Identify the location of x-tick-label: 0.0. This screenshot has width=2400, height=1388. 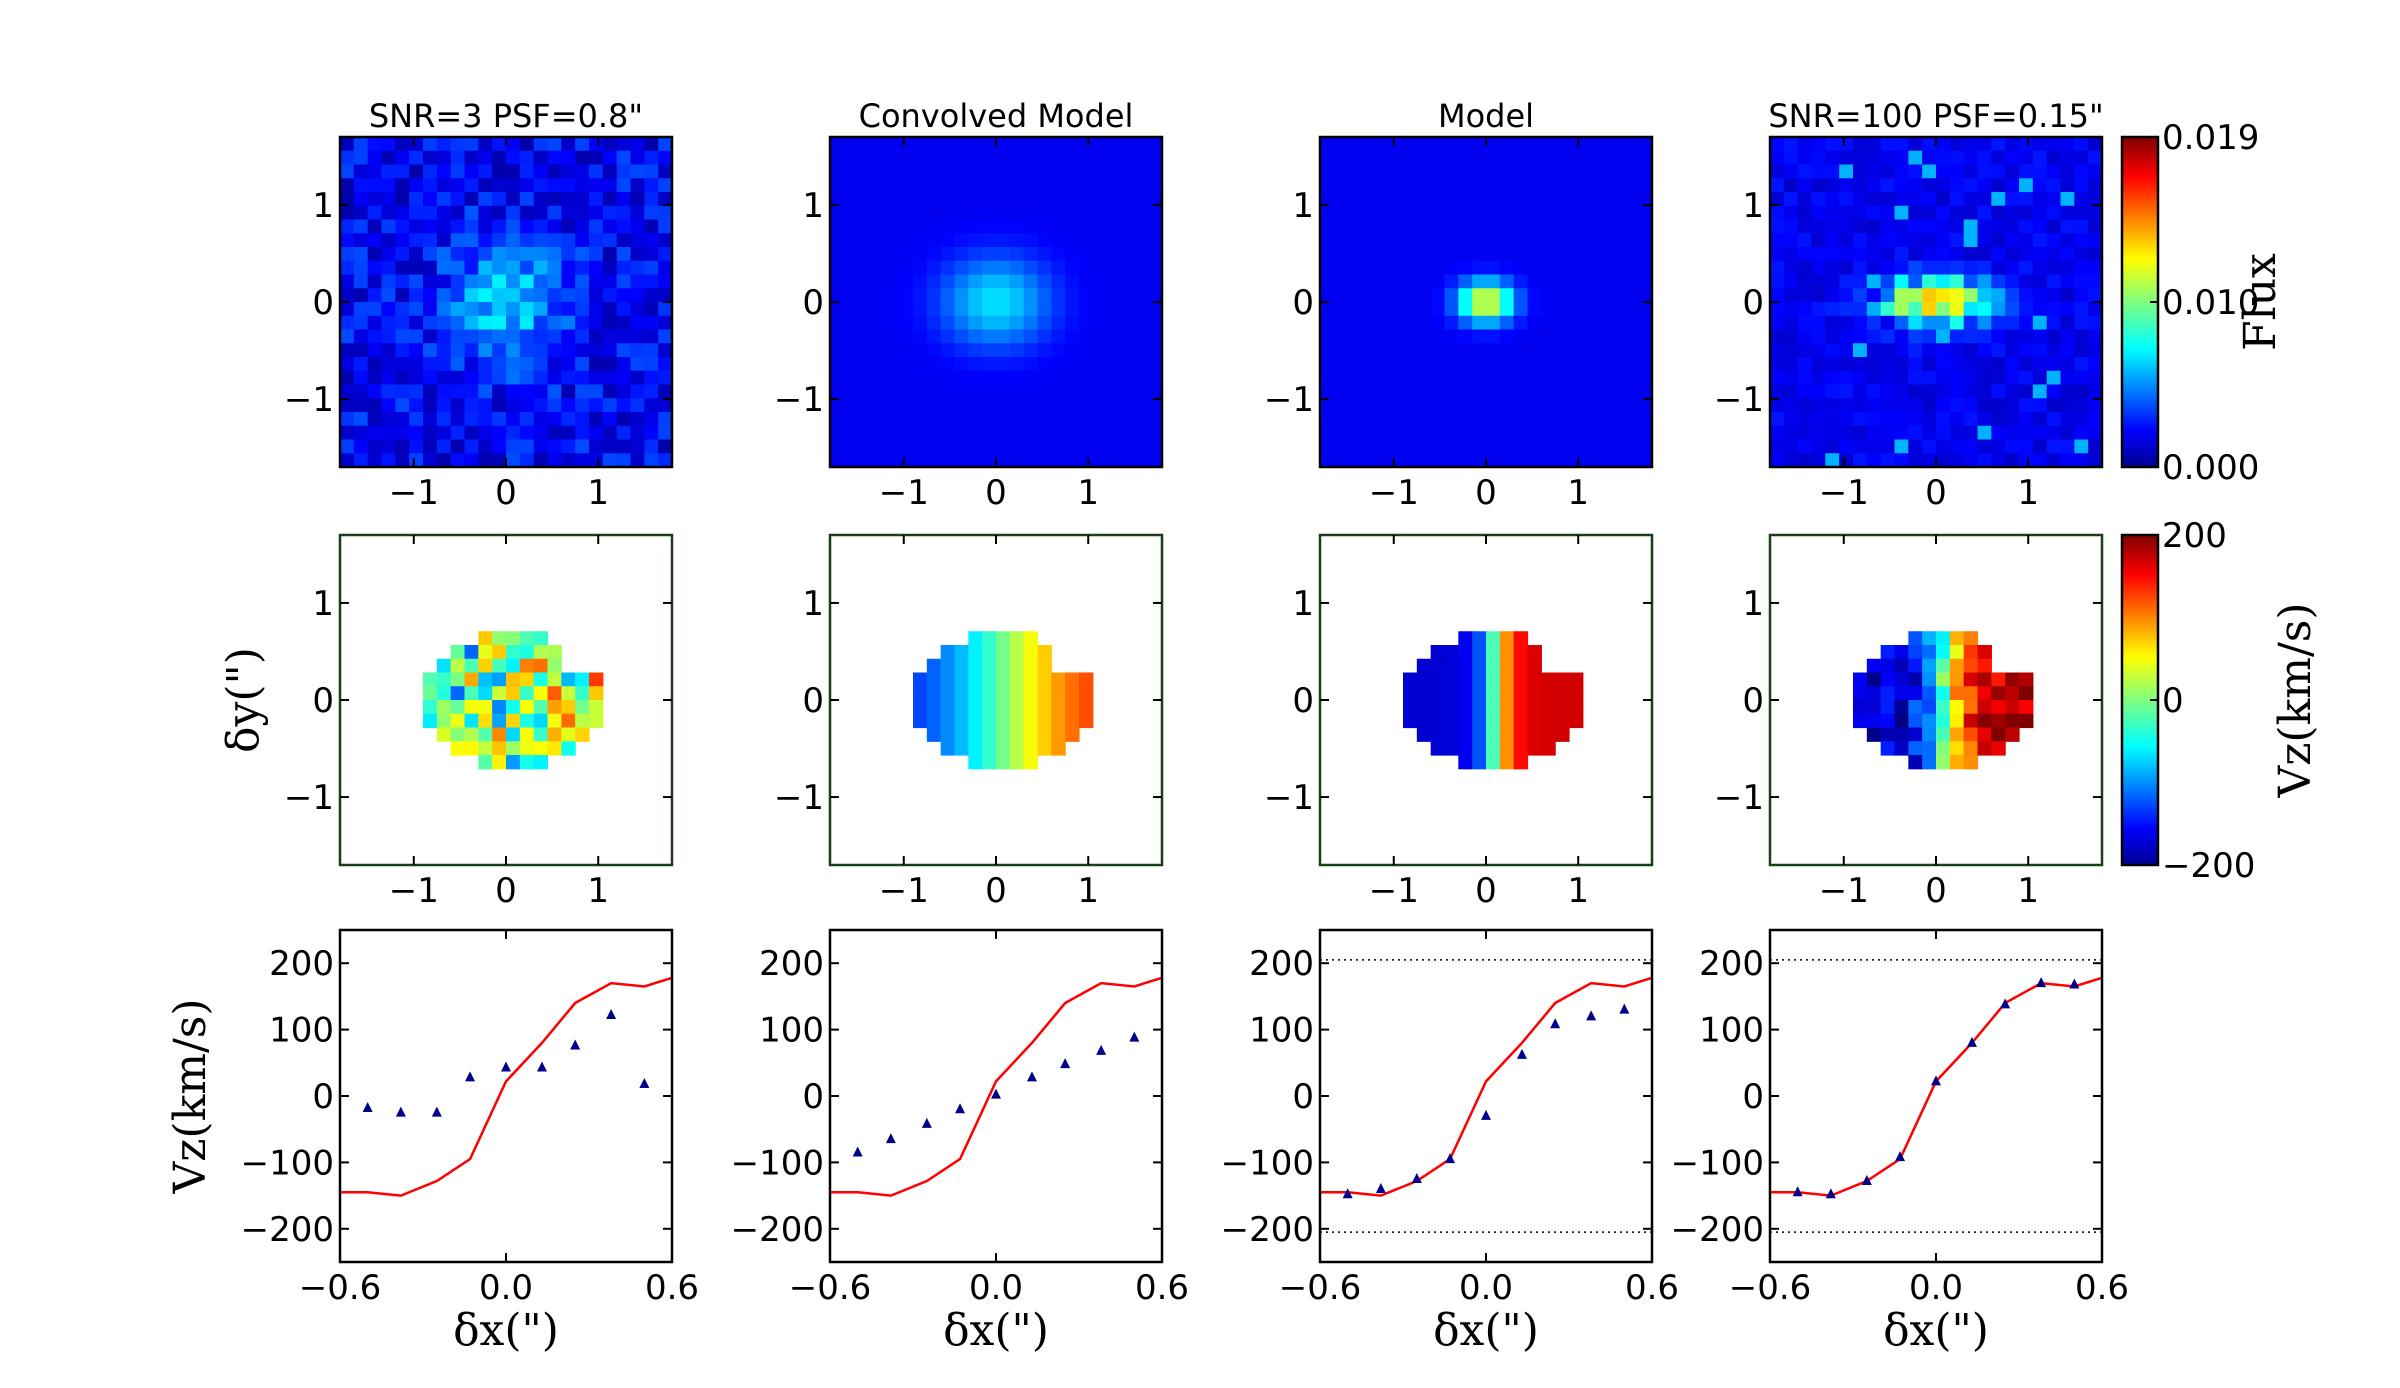
(1936, 1288).